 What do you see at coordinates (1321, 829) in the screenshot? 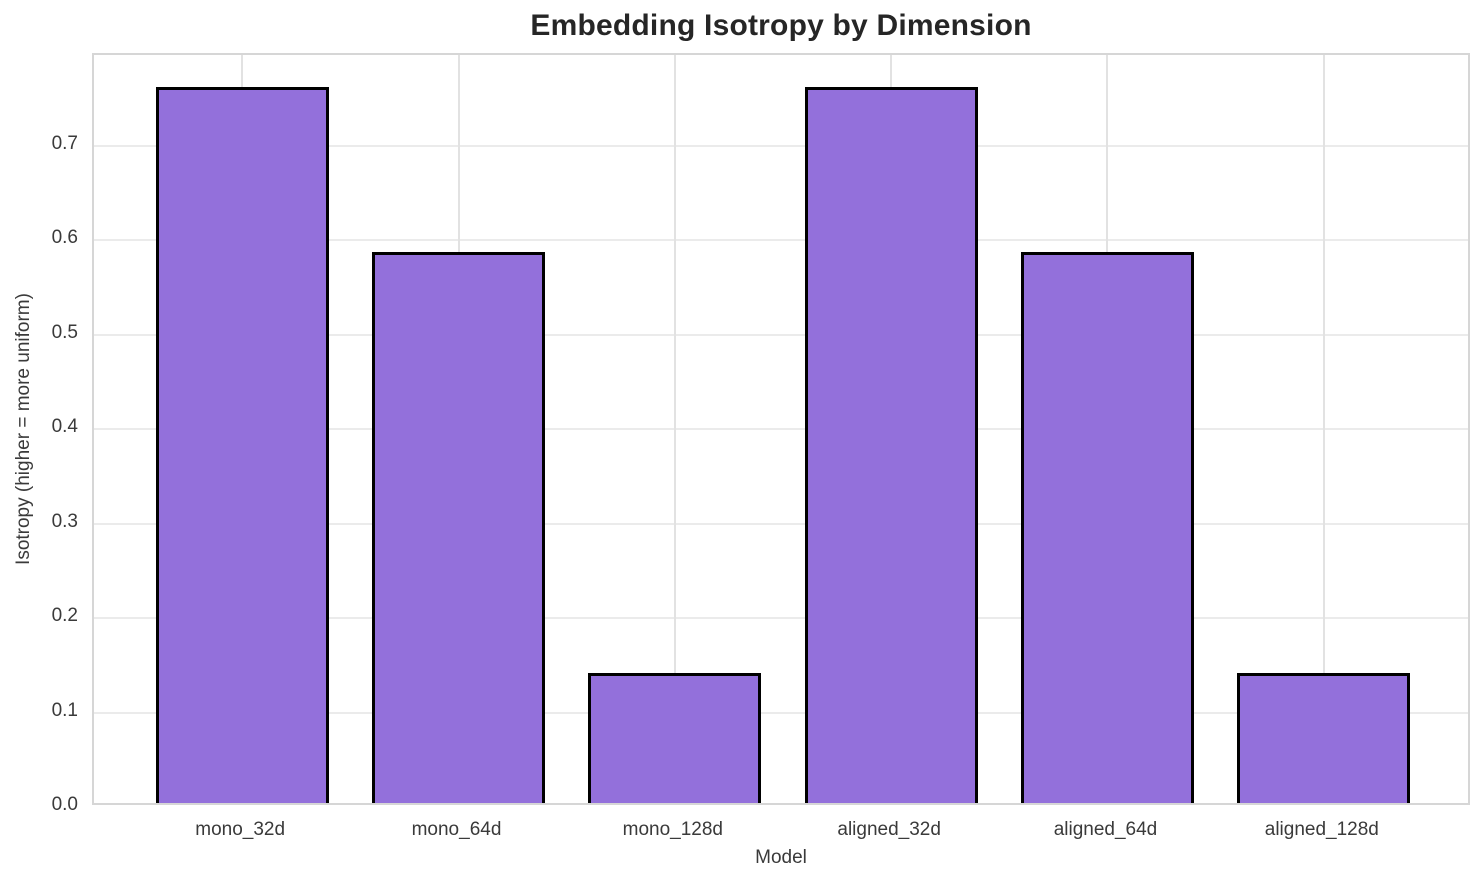
I see `x-tick-label-aligned_128d: aligned_128d` at bounding box center [1321, 829].